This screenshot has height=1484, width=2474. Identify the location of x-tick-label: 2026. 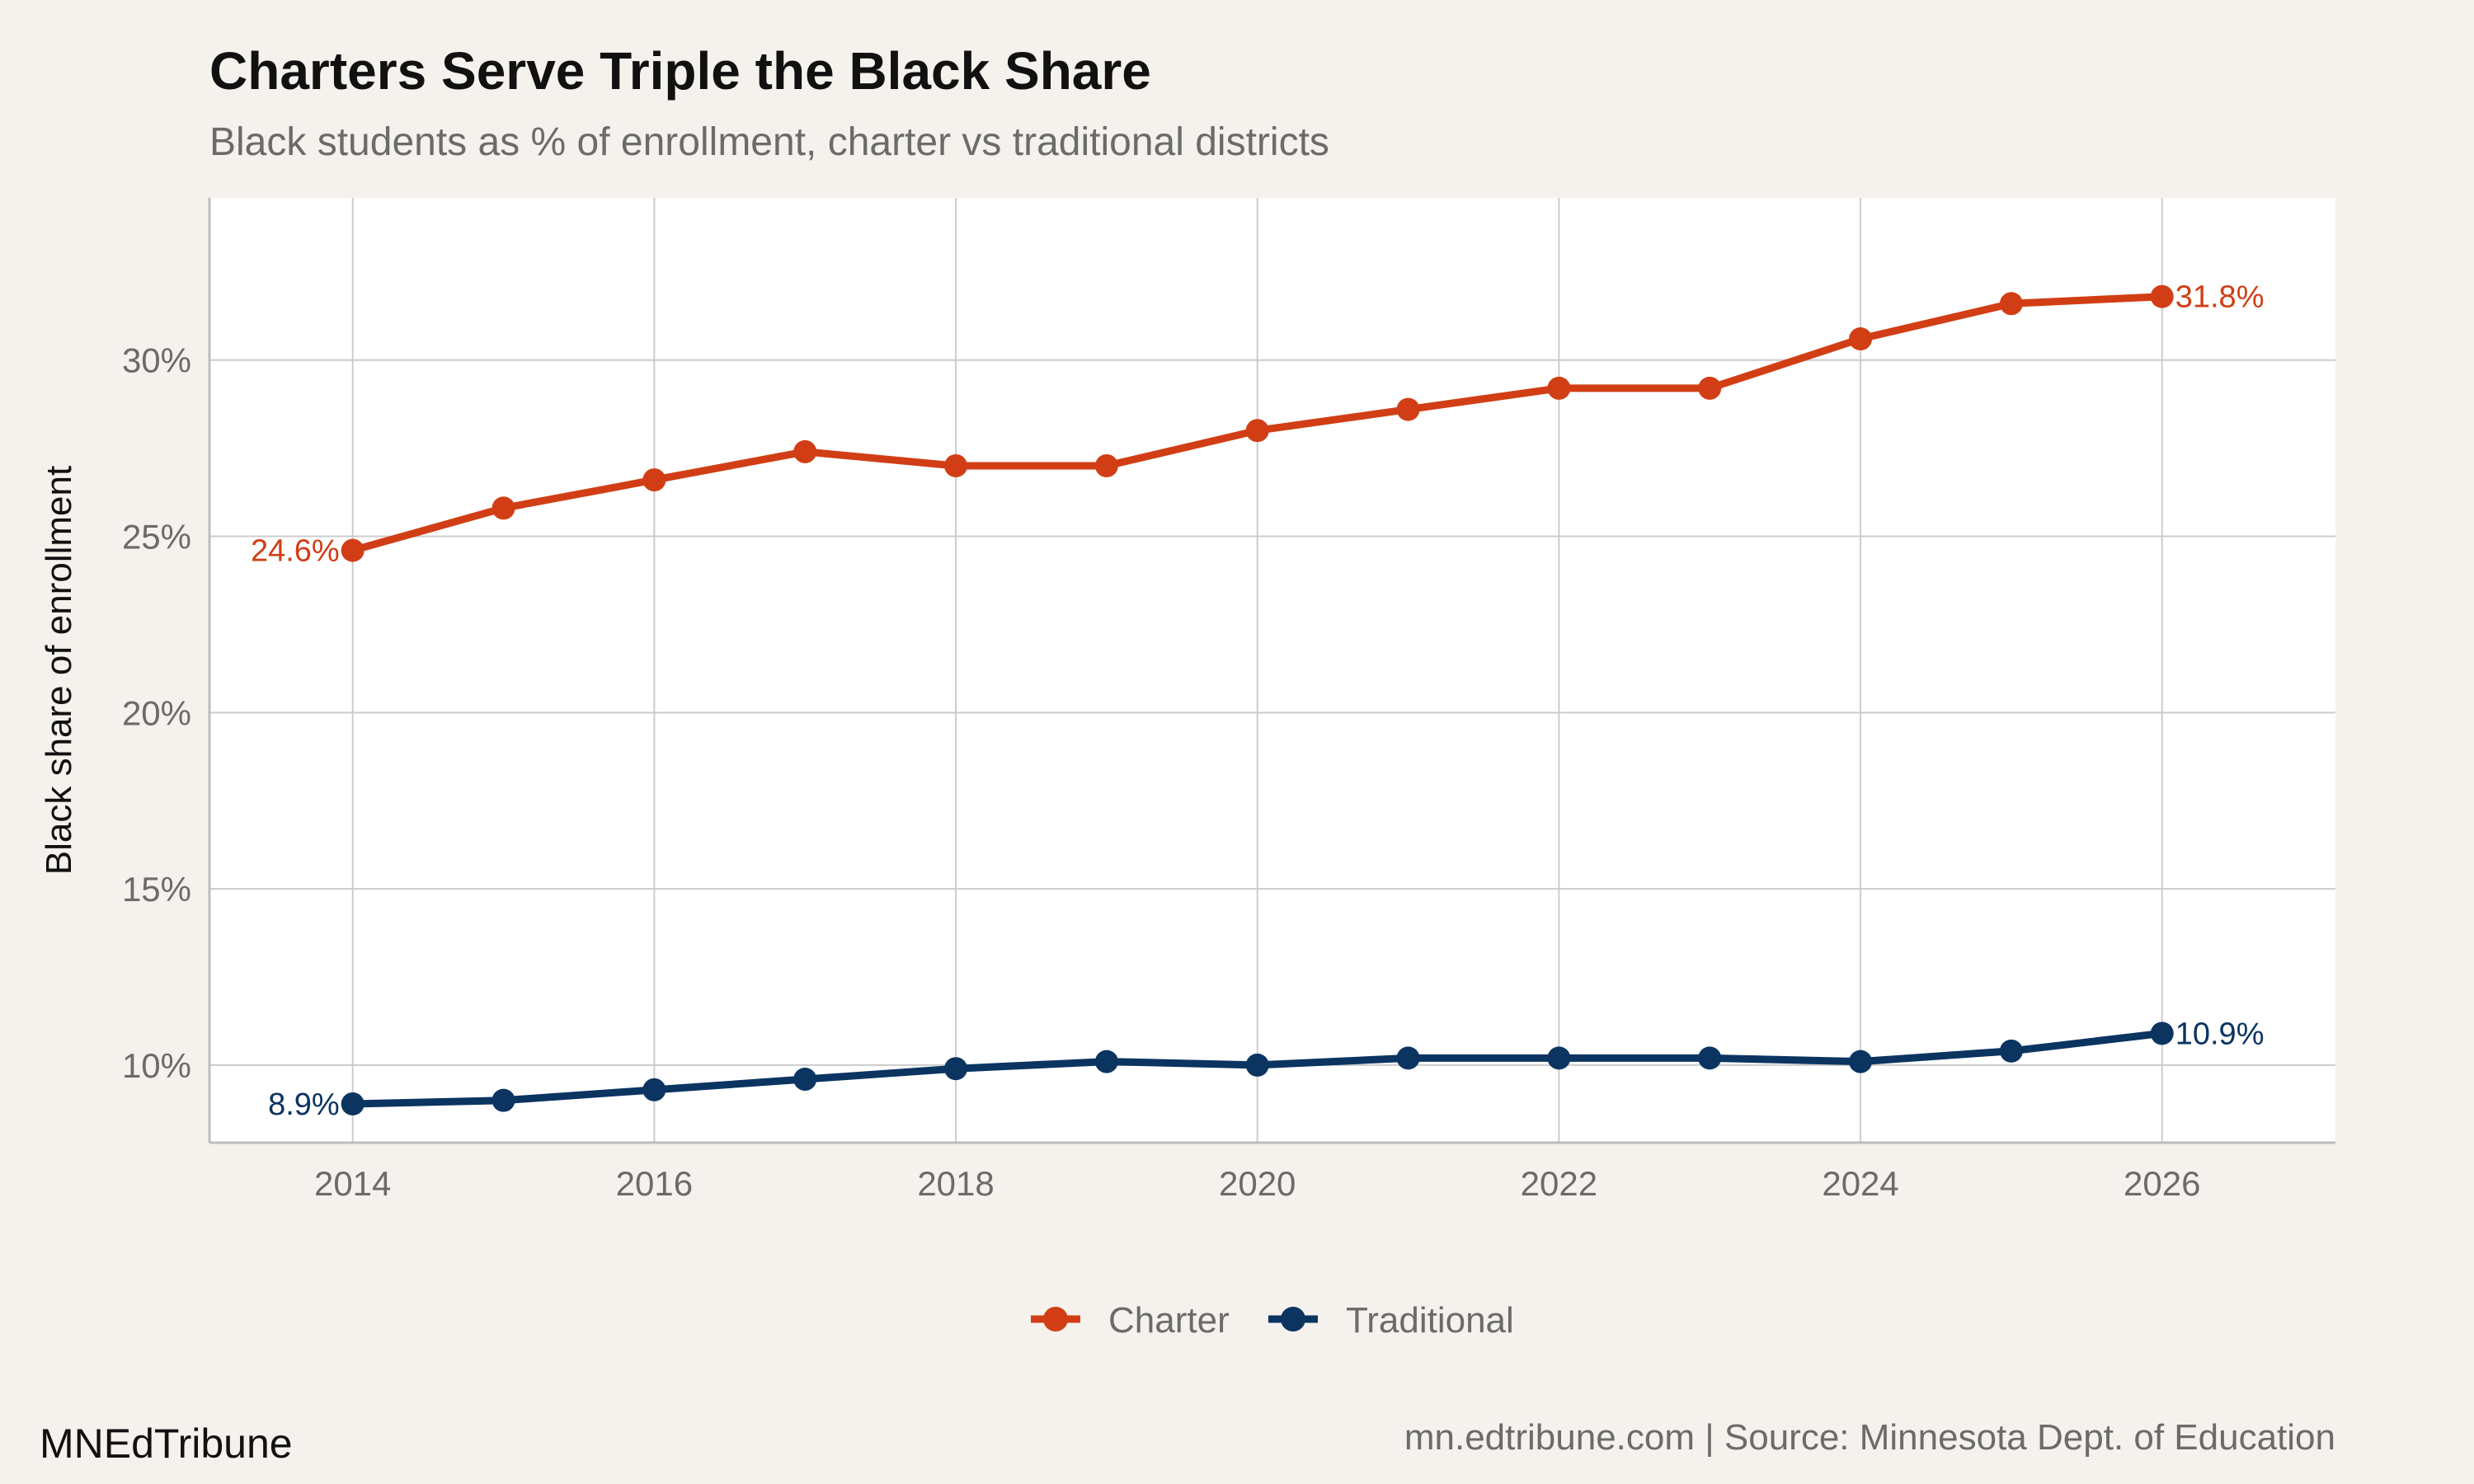
(2162, 1183).